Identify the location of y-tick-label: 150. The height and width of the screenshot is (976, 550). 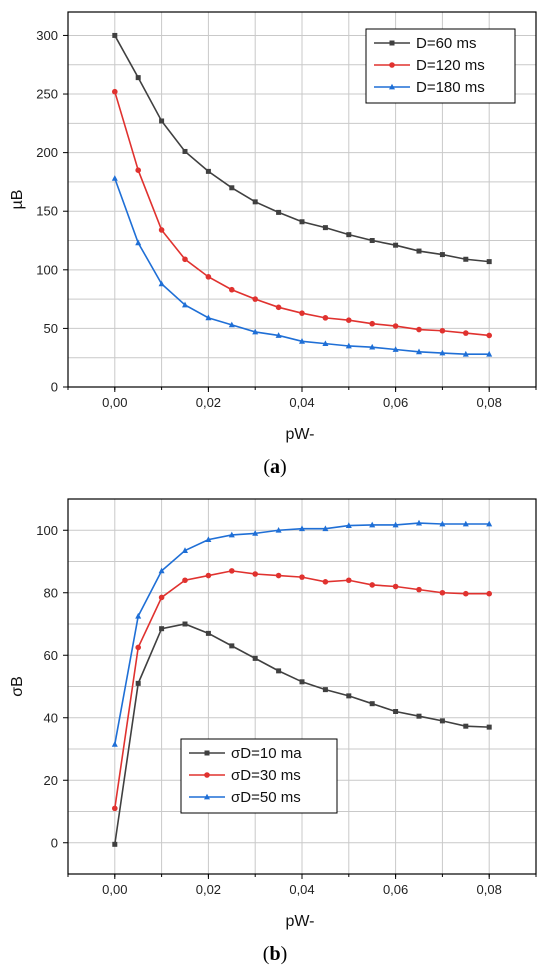
(47, 211).